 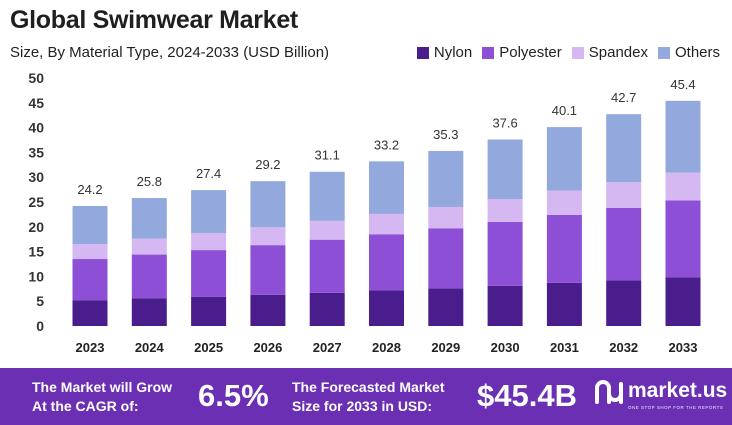 I want to click on y-tick-label: 15, so click(x=36, y=252).